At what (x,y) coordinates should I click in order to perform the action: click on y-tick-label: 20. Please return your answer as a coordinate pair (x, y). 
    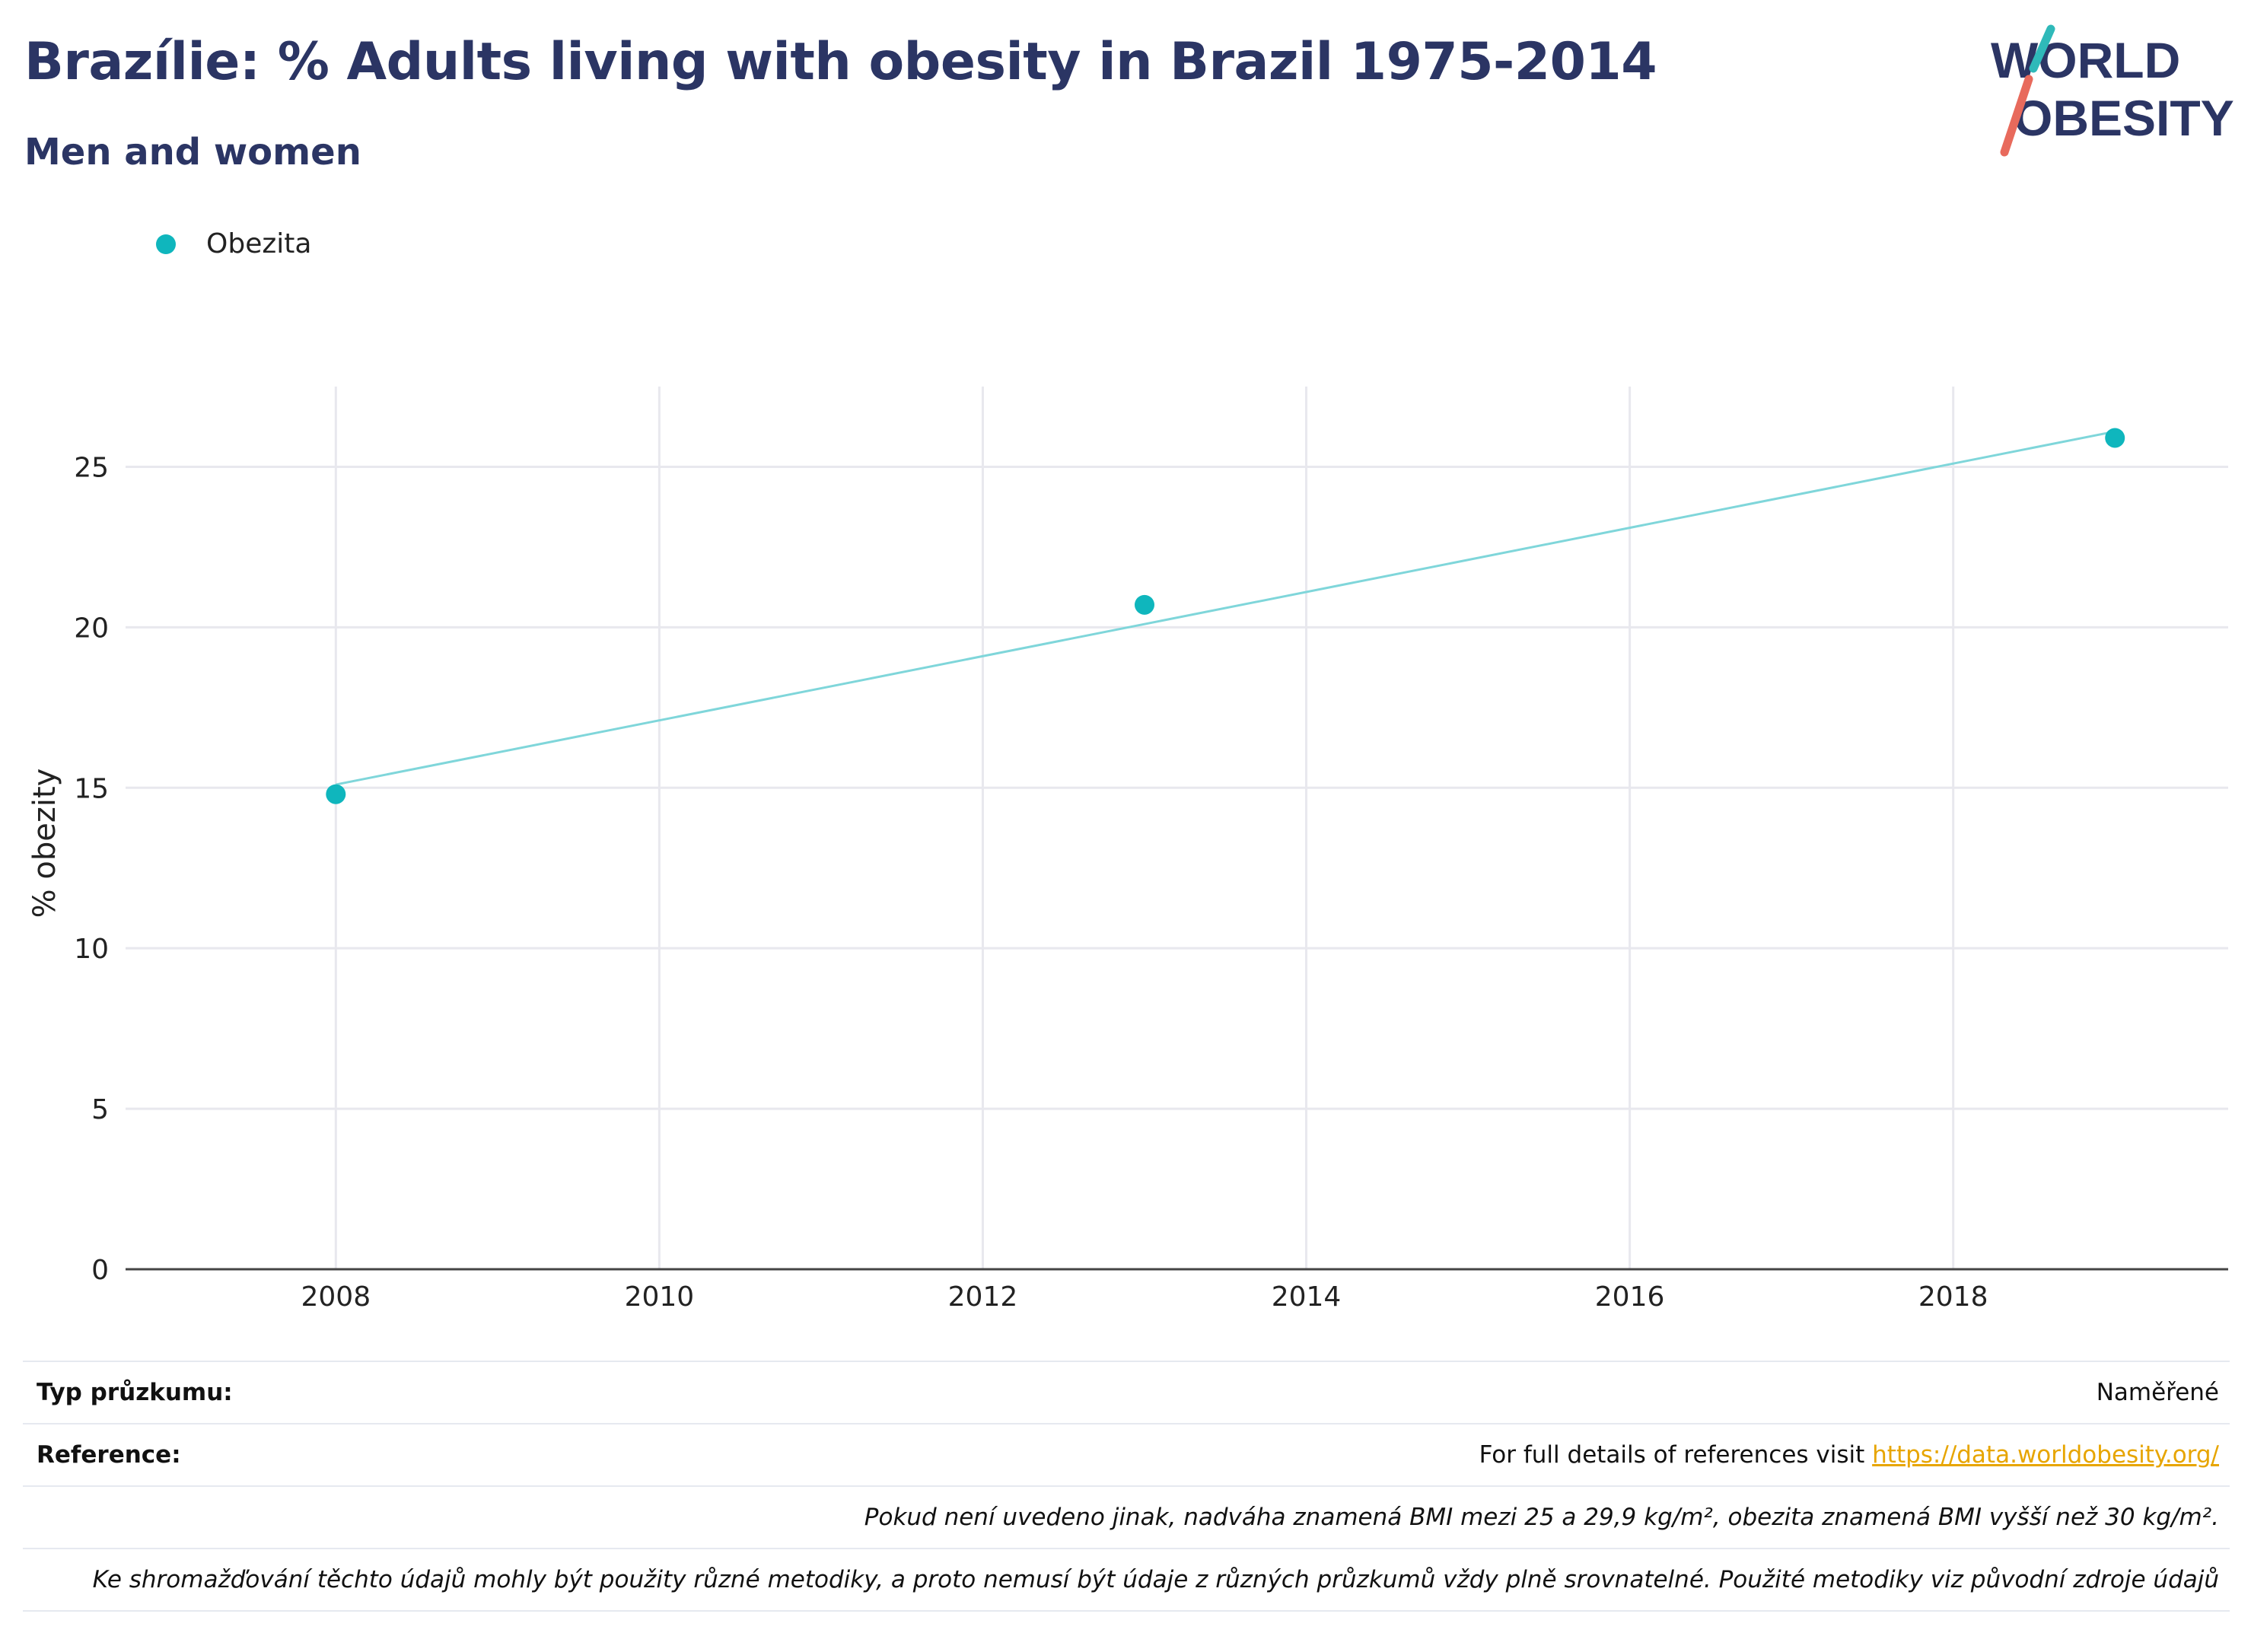
    Looking at the image, I should click on (91, 628).